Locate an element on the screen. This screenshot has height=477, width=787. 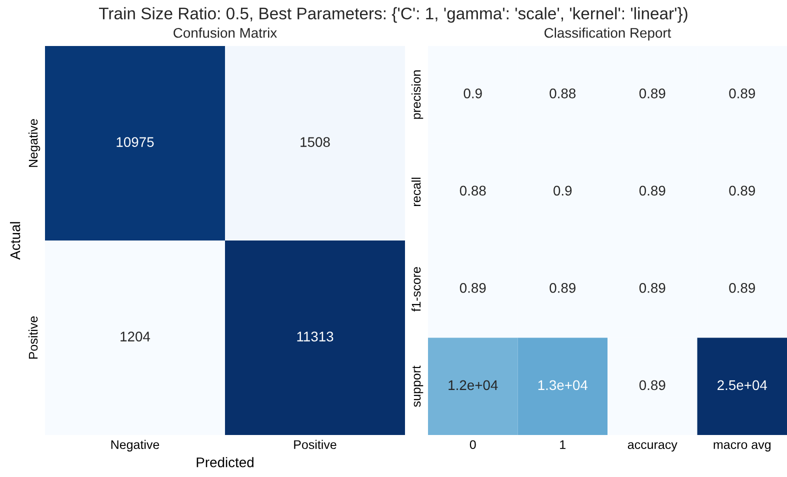
x-tick-label: accuracy is located at coordinates (653, 447).